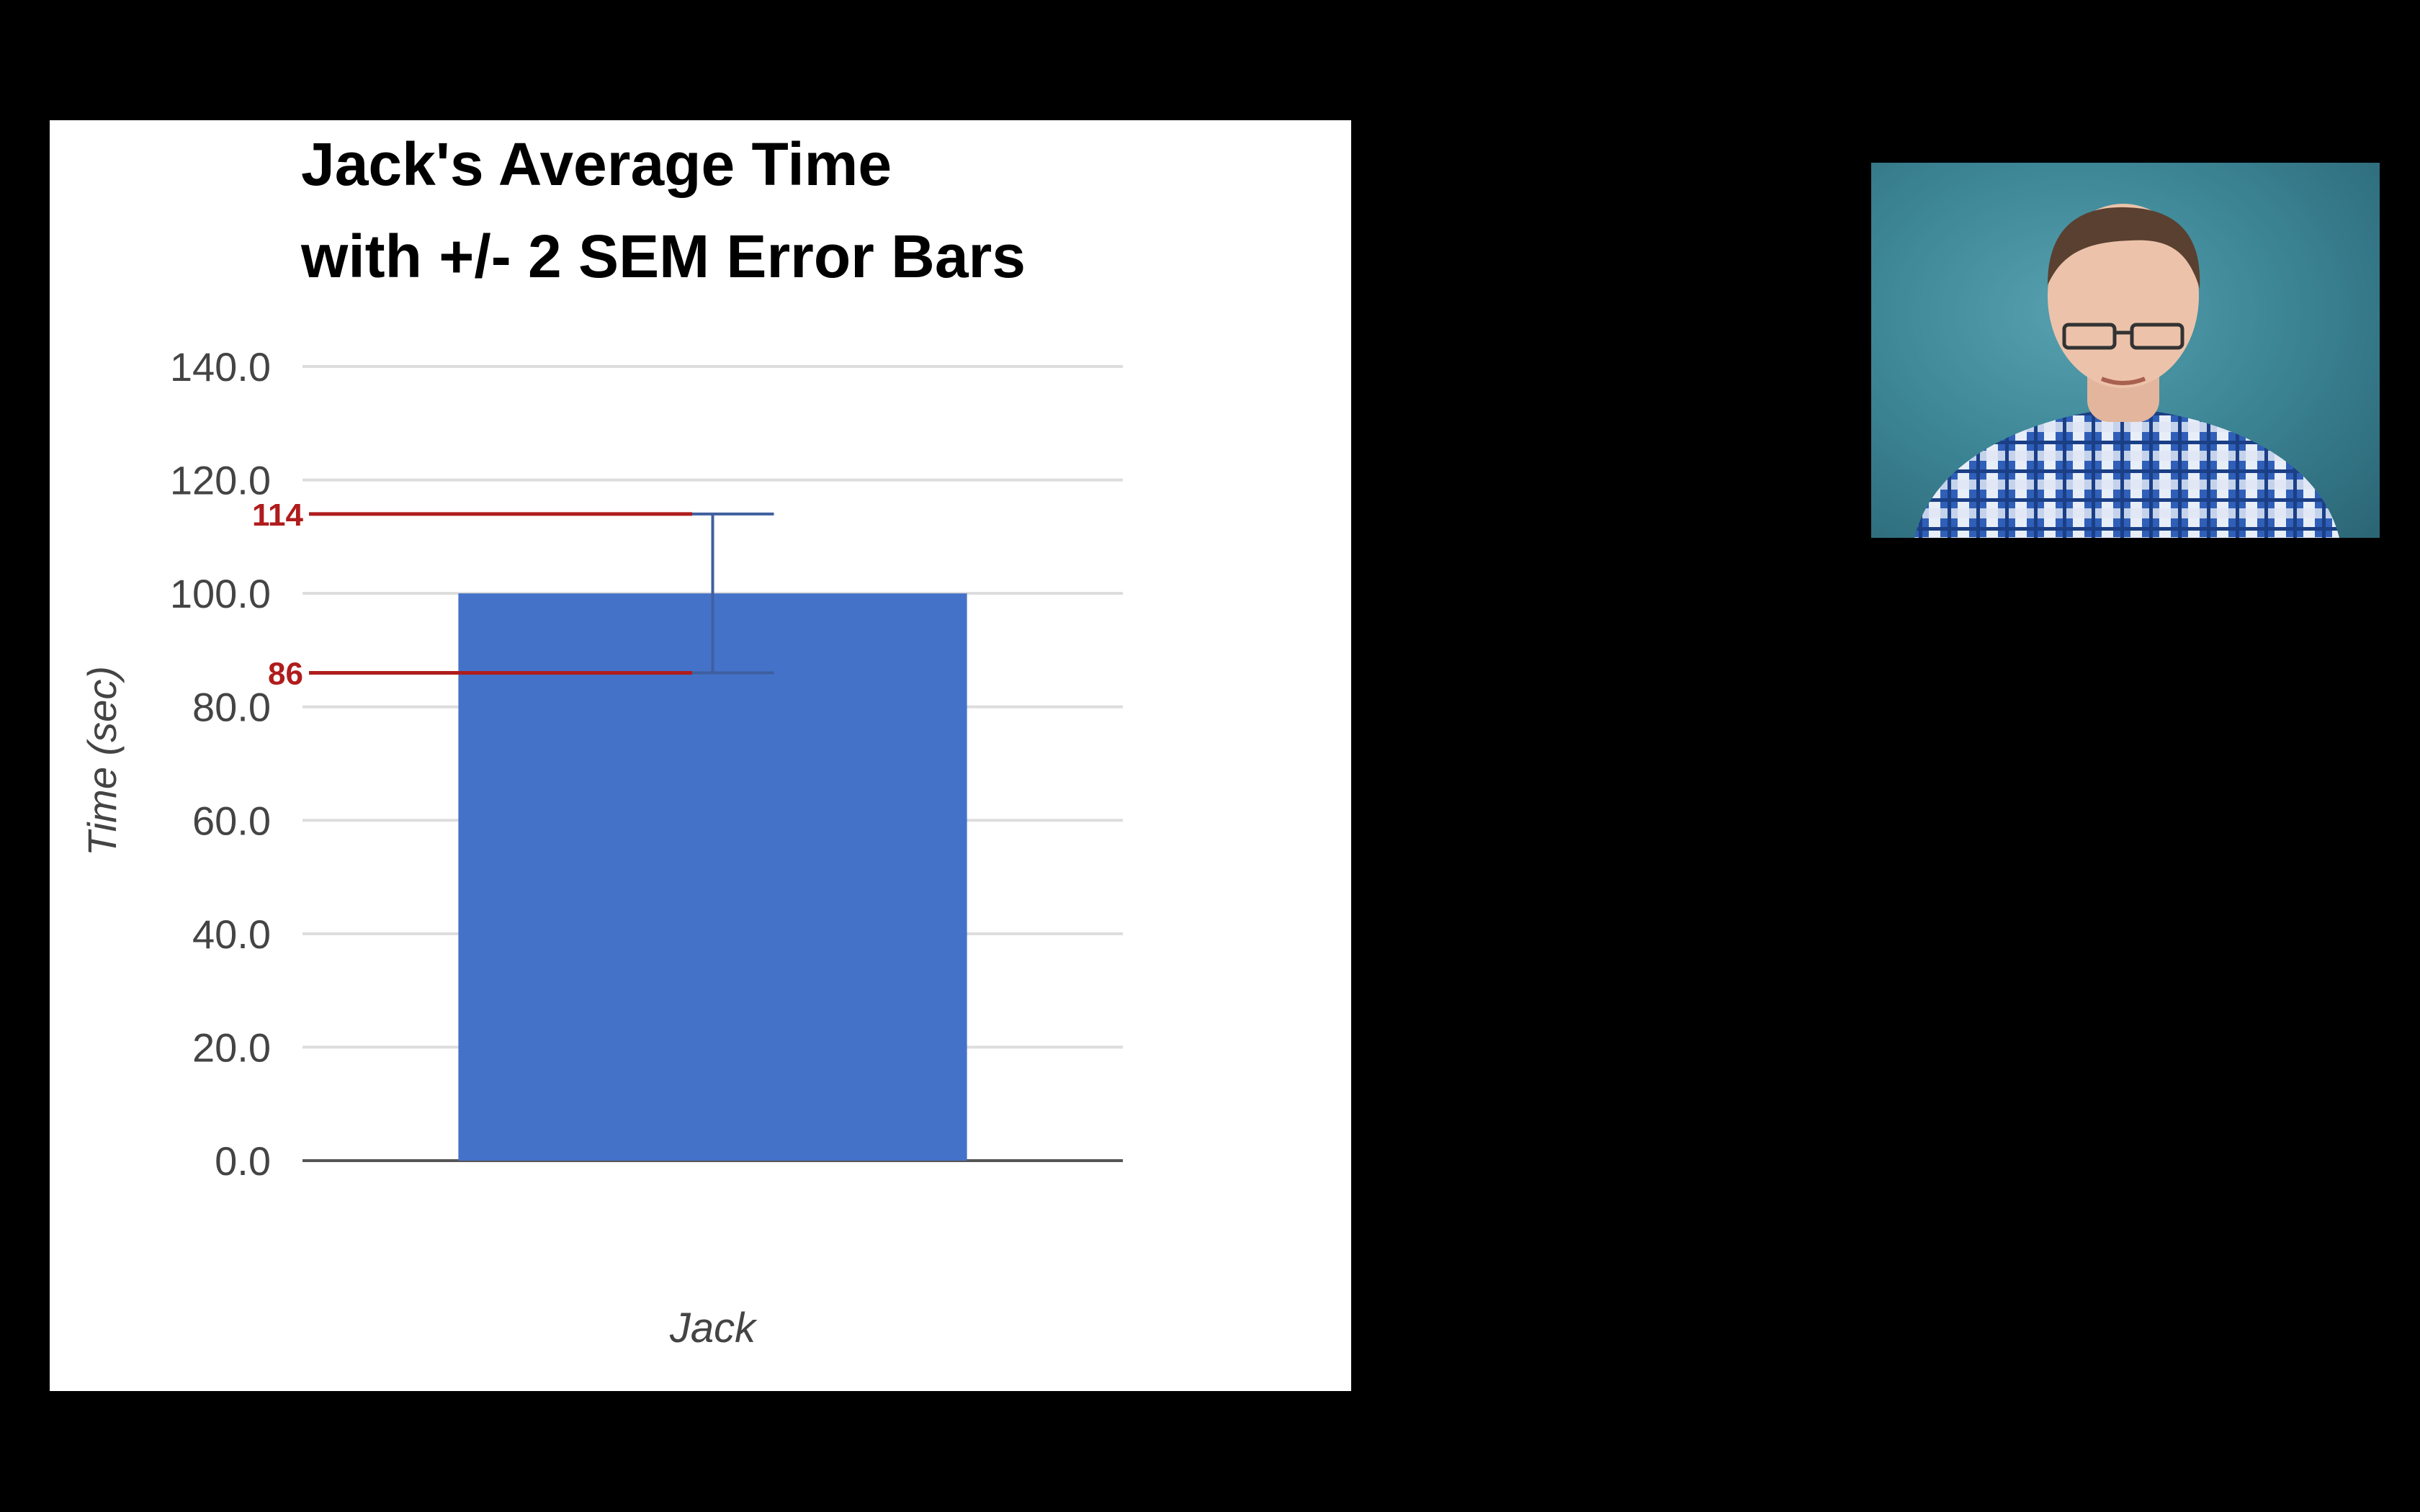 The width and height of the screenshot is (2420, 1512). What do you see at coordinates (220, 367) in the screenshot?
I see `y-tick-label: 140.0` at bounding box center [220, 367].